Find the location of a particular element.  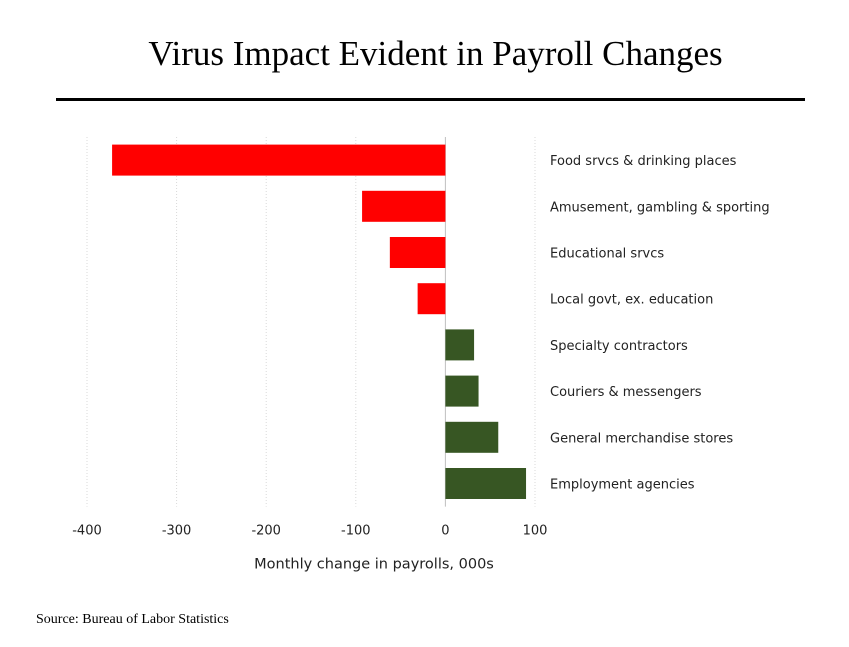

x-tick-label: -300 is located at coordinates (177, 531).